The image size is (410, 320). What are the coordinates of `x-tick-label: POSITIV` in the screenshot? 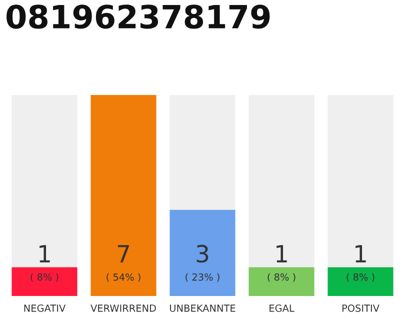 It's located at (361, 308).